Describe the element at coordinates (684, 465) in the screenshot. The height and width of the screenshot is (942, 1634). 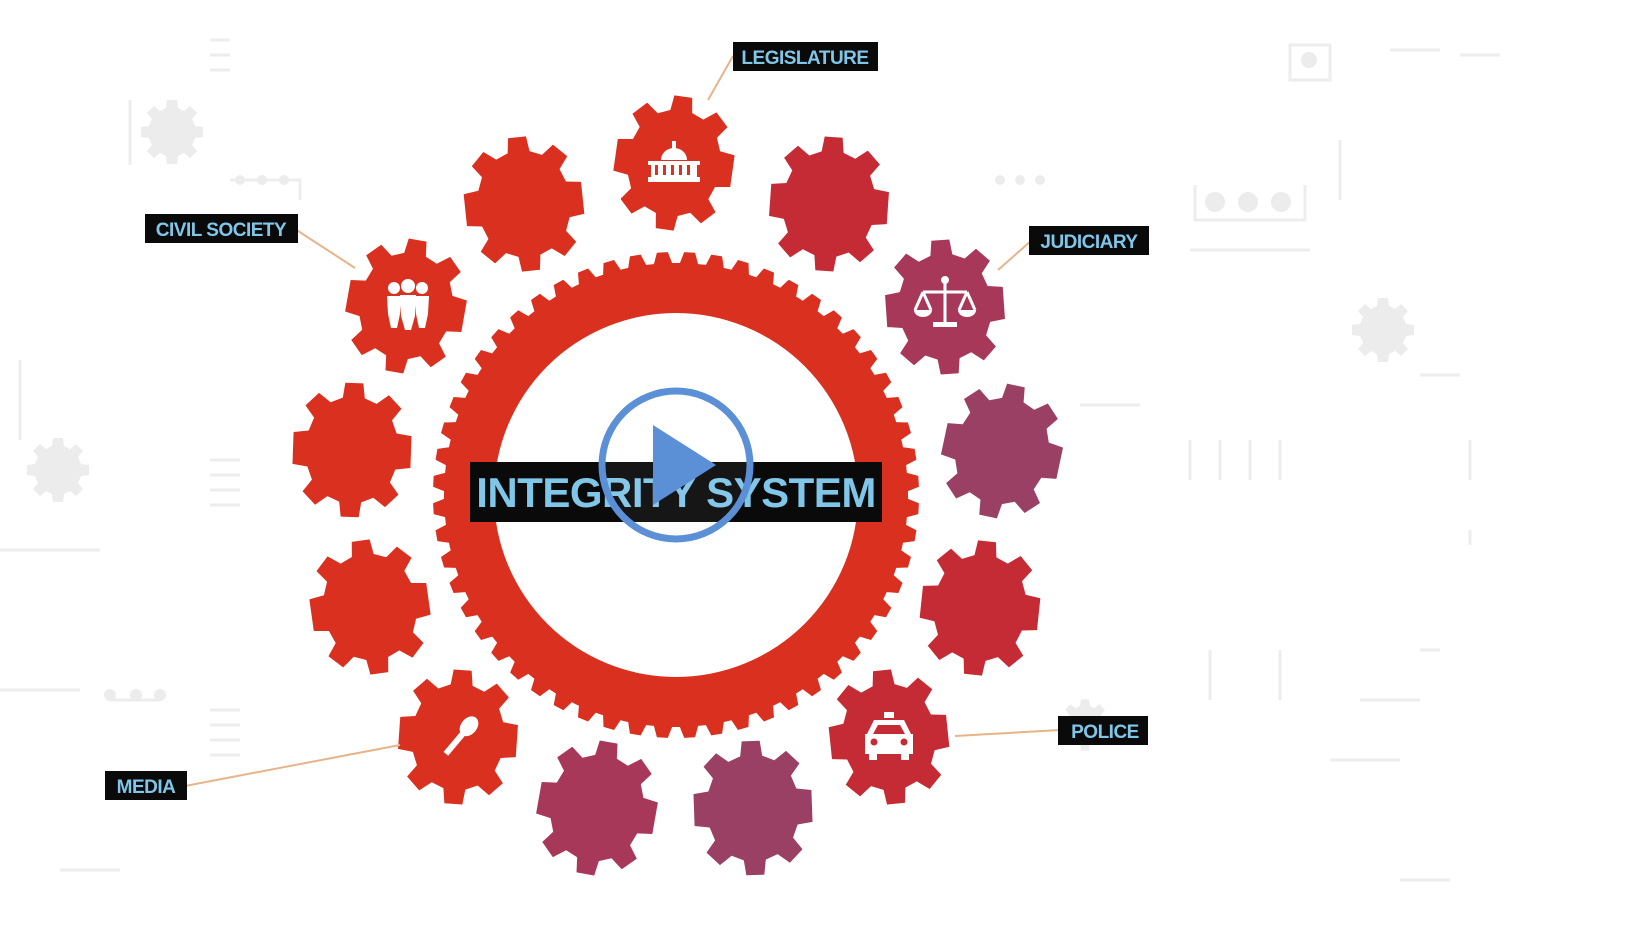
I see `play-icon` at that location.